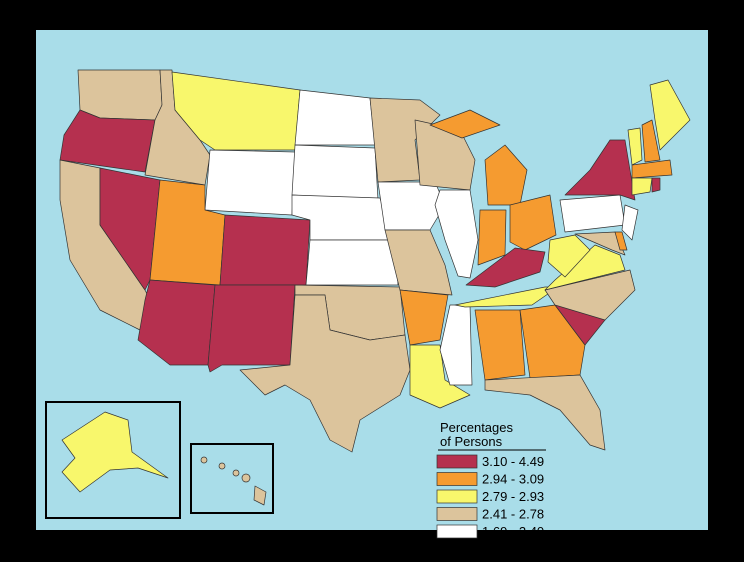 This screenshot has width=744, height=562. I want to click on legend-label: 2.94 - 3.09, so click(513, 479).